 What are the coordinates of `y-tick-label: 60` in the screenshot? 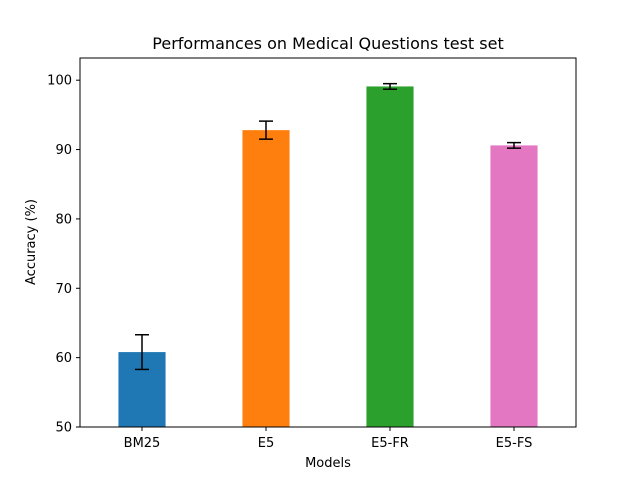 It's located at (63, 358).